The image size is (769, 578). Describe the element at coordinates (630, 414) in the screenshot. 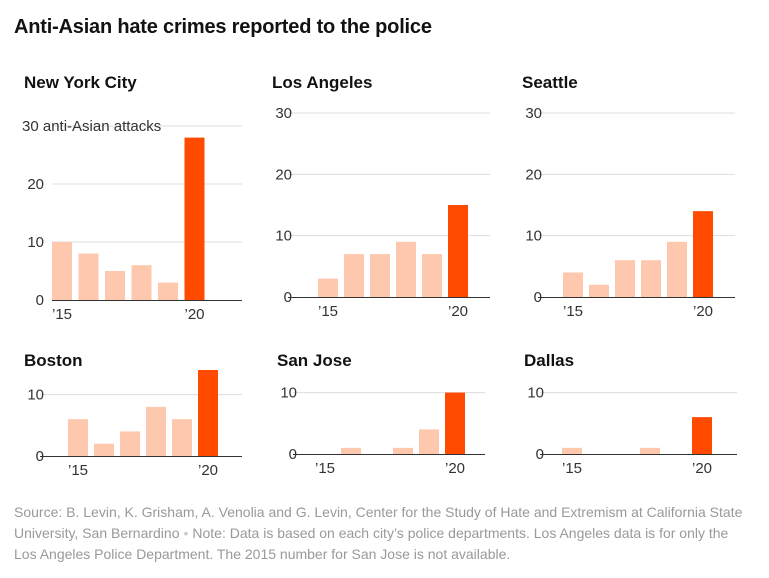

I see `panel-dallas: Dallas 0 10 ’15 ’20` at that location.